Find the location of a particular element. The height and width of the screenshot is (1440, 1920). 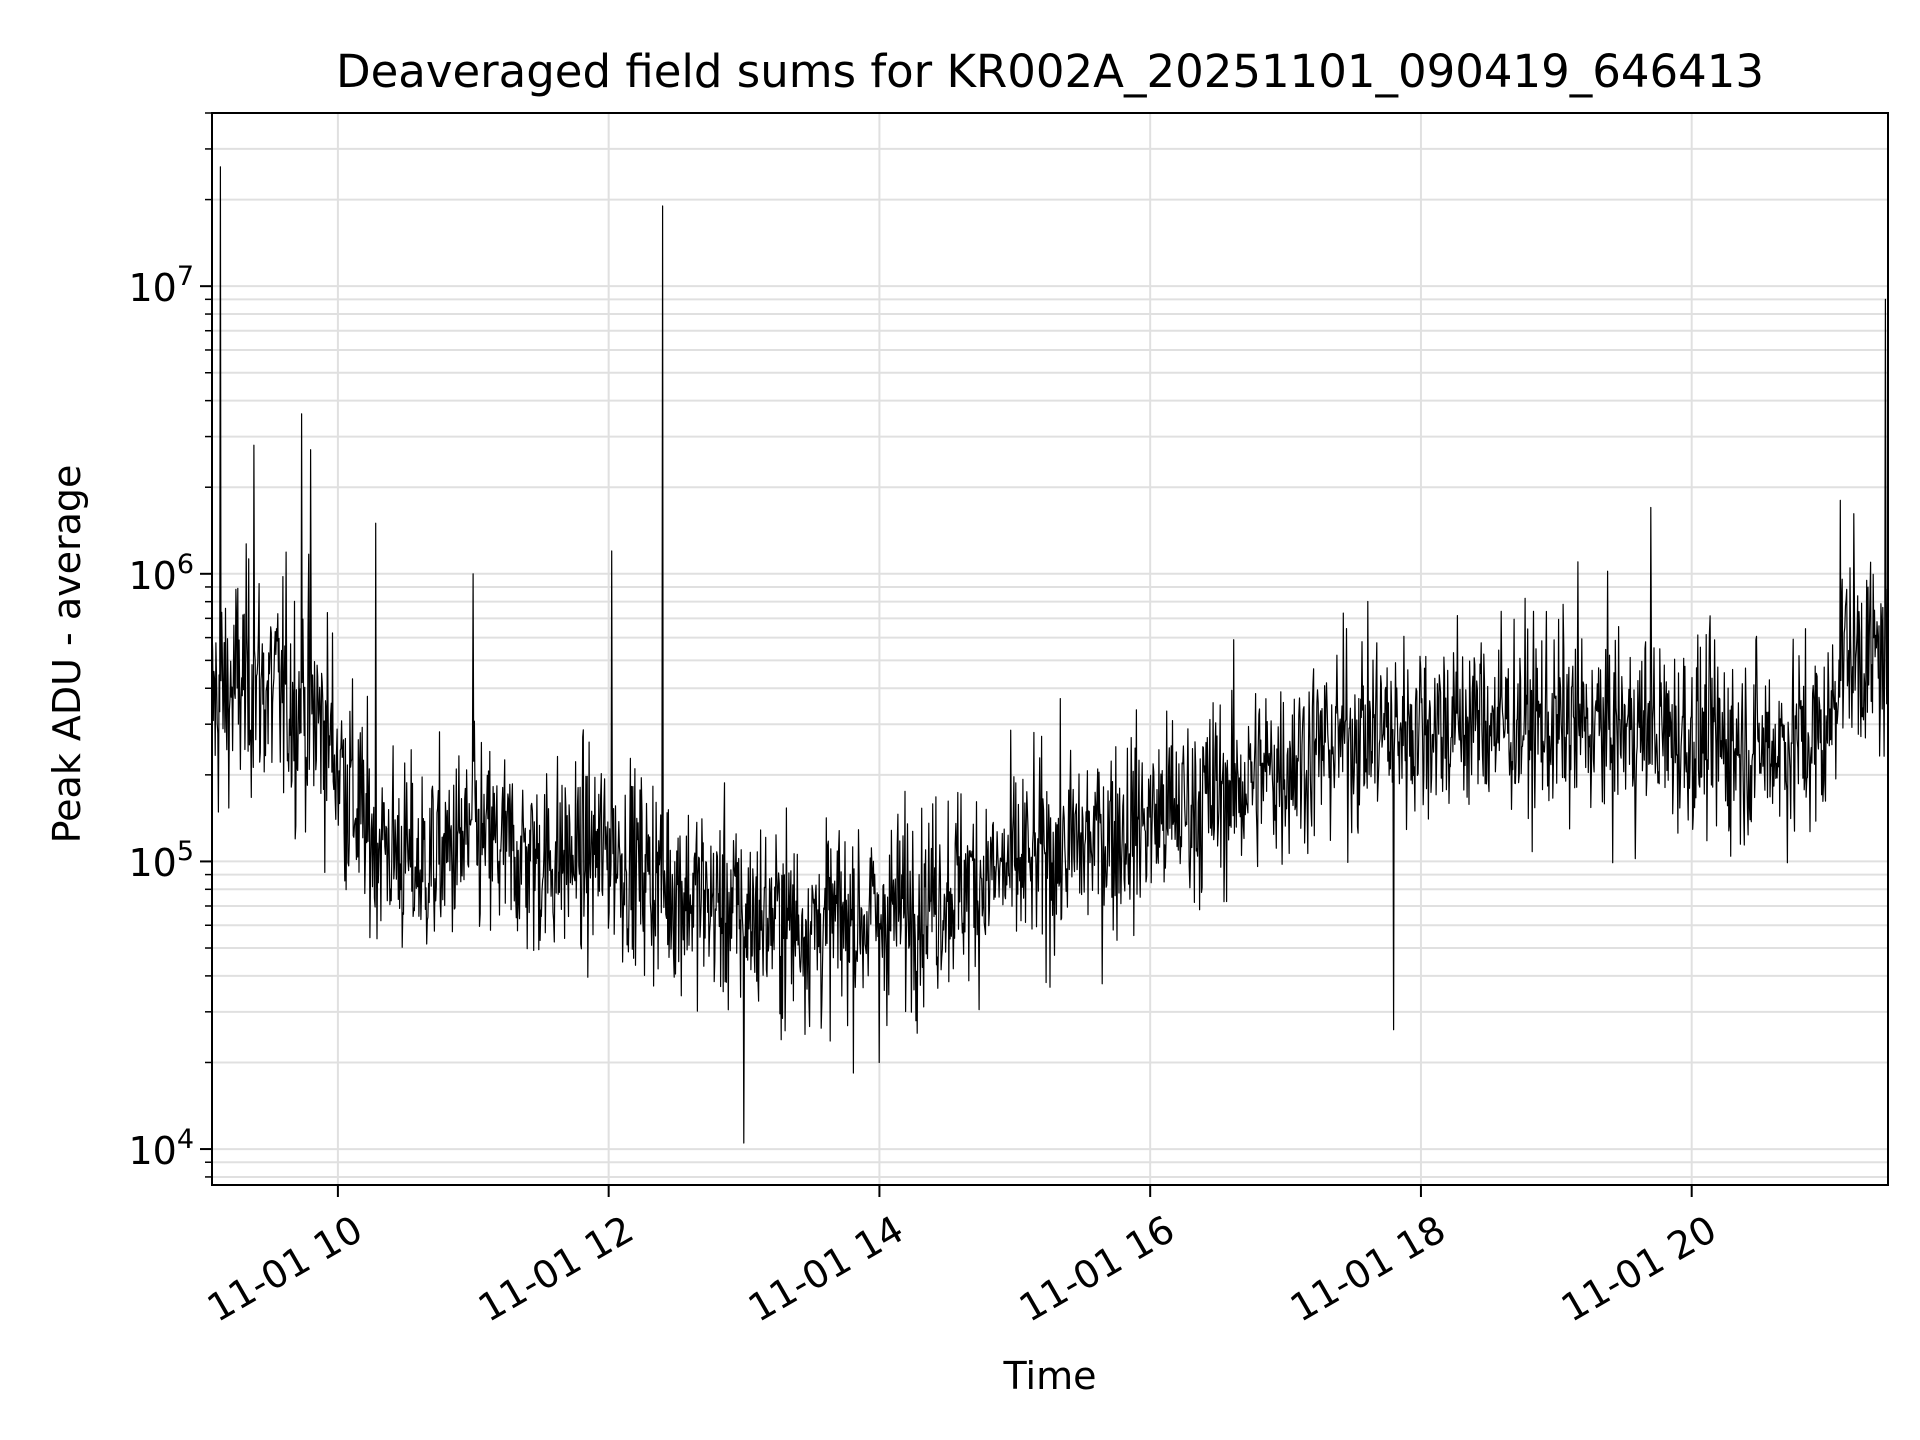

y-tick-label: 106 is located at coordinates (139, 575).